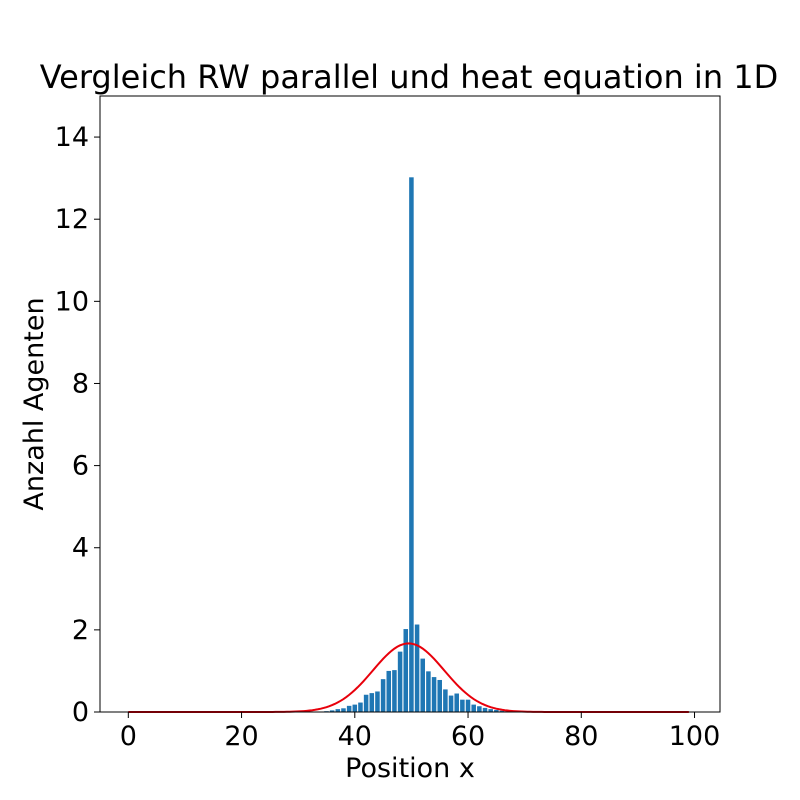 The width and height of the screenshot is (800, 800). Describe the element at coordinates (80, 630) in the screenshot. I see `y-tick-label: 2` at that location.